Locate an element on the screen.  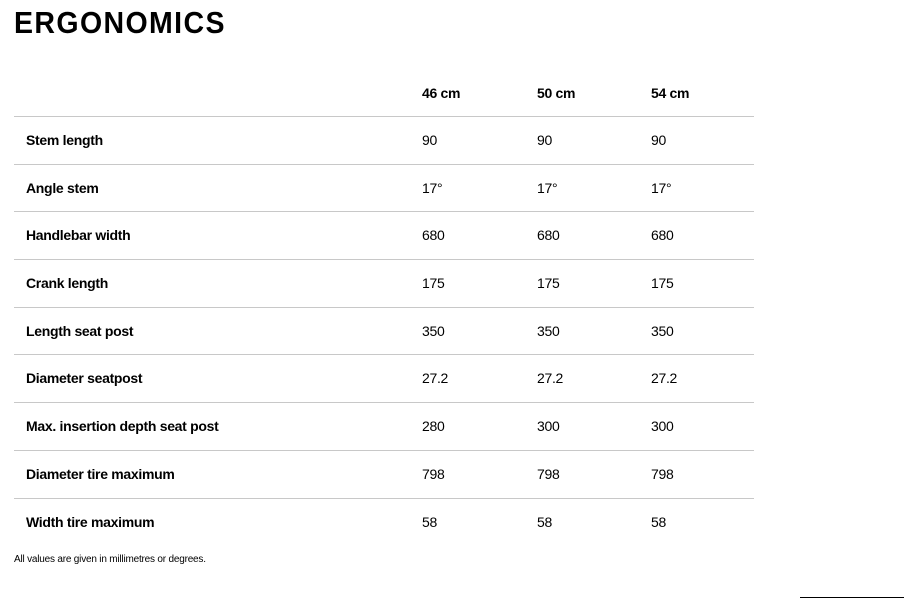
divider is located at coordinates (852, 597).